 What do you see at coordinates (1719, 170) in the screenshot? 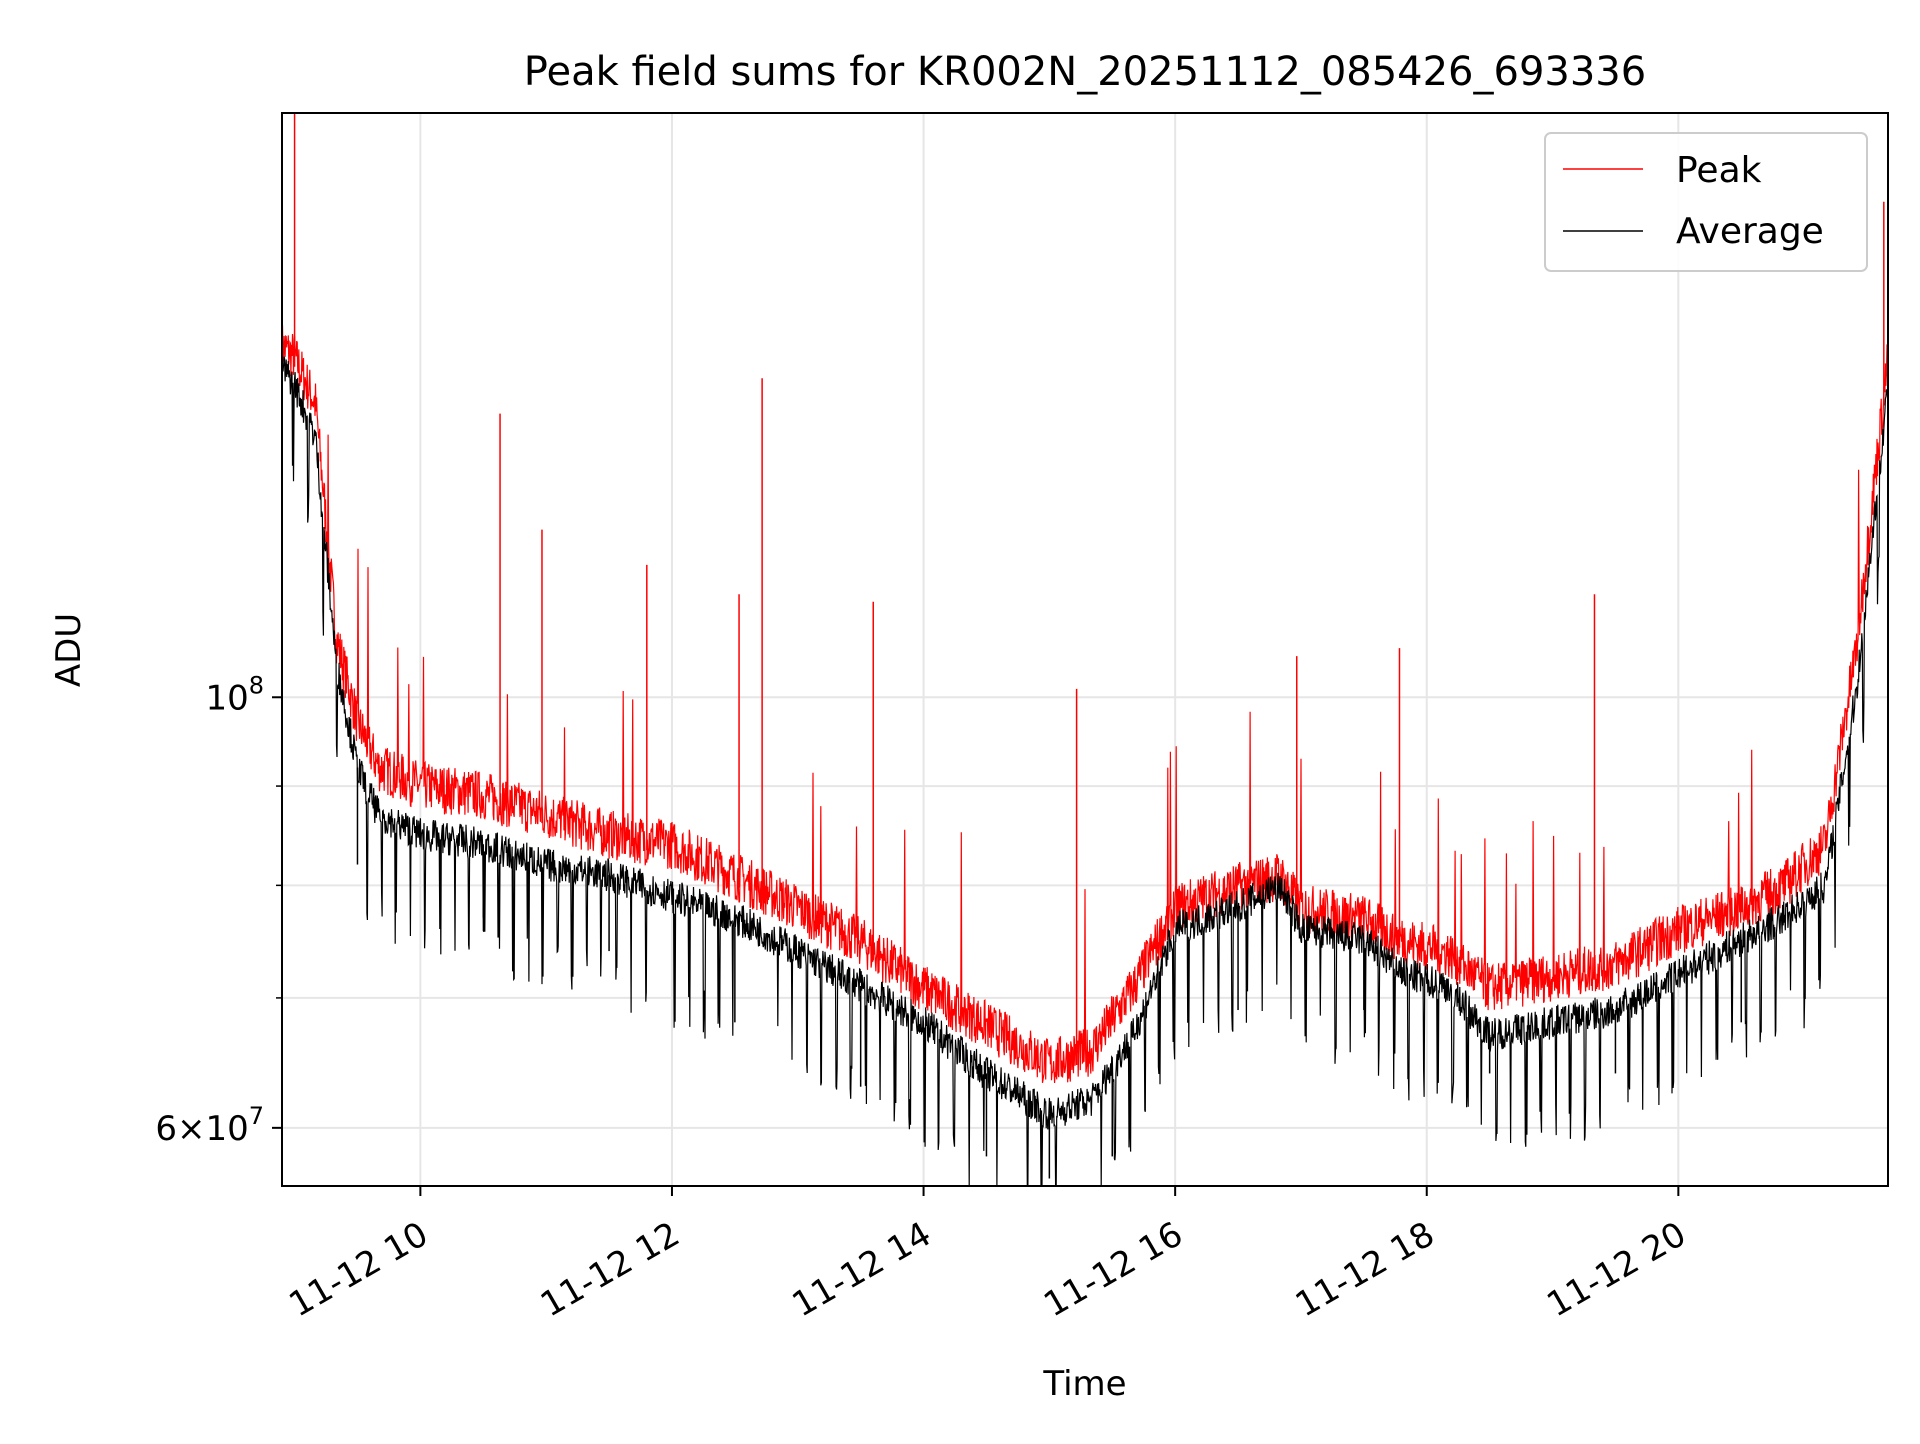
I see `legend-label-peak: Peak` at bounding box center [1719, 170].